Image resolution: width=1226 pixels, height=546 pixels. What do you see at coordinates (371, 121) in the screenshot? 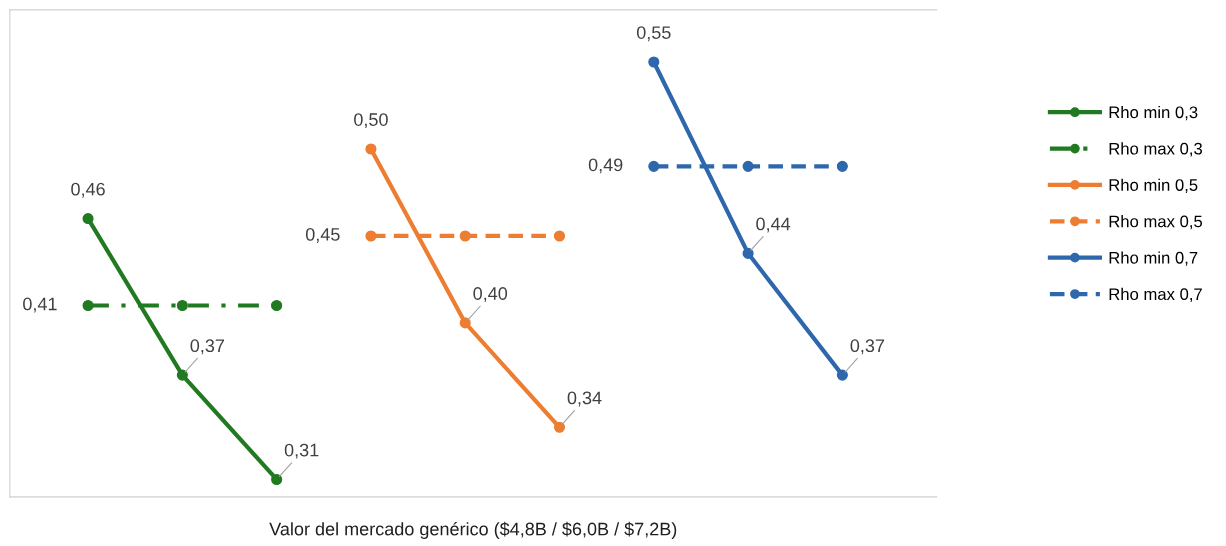
I see `data-label: 0,50` at bounding box center [371, 121].